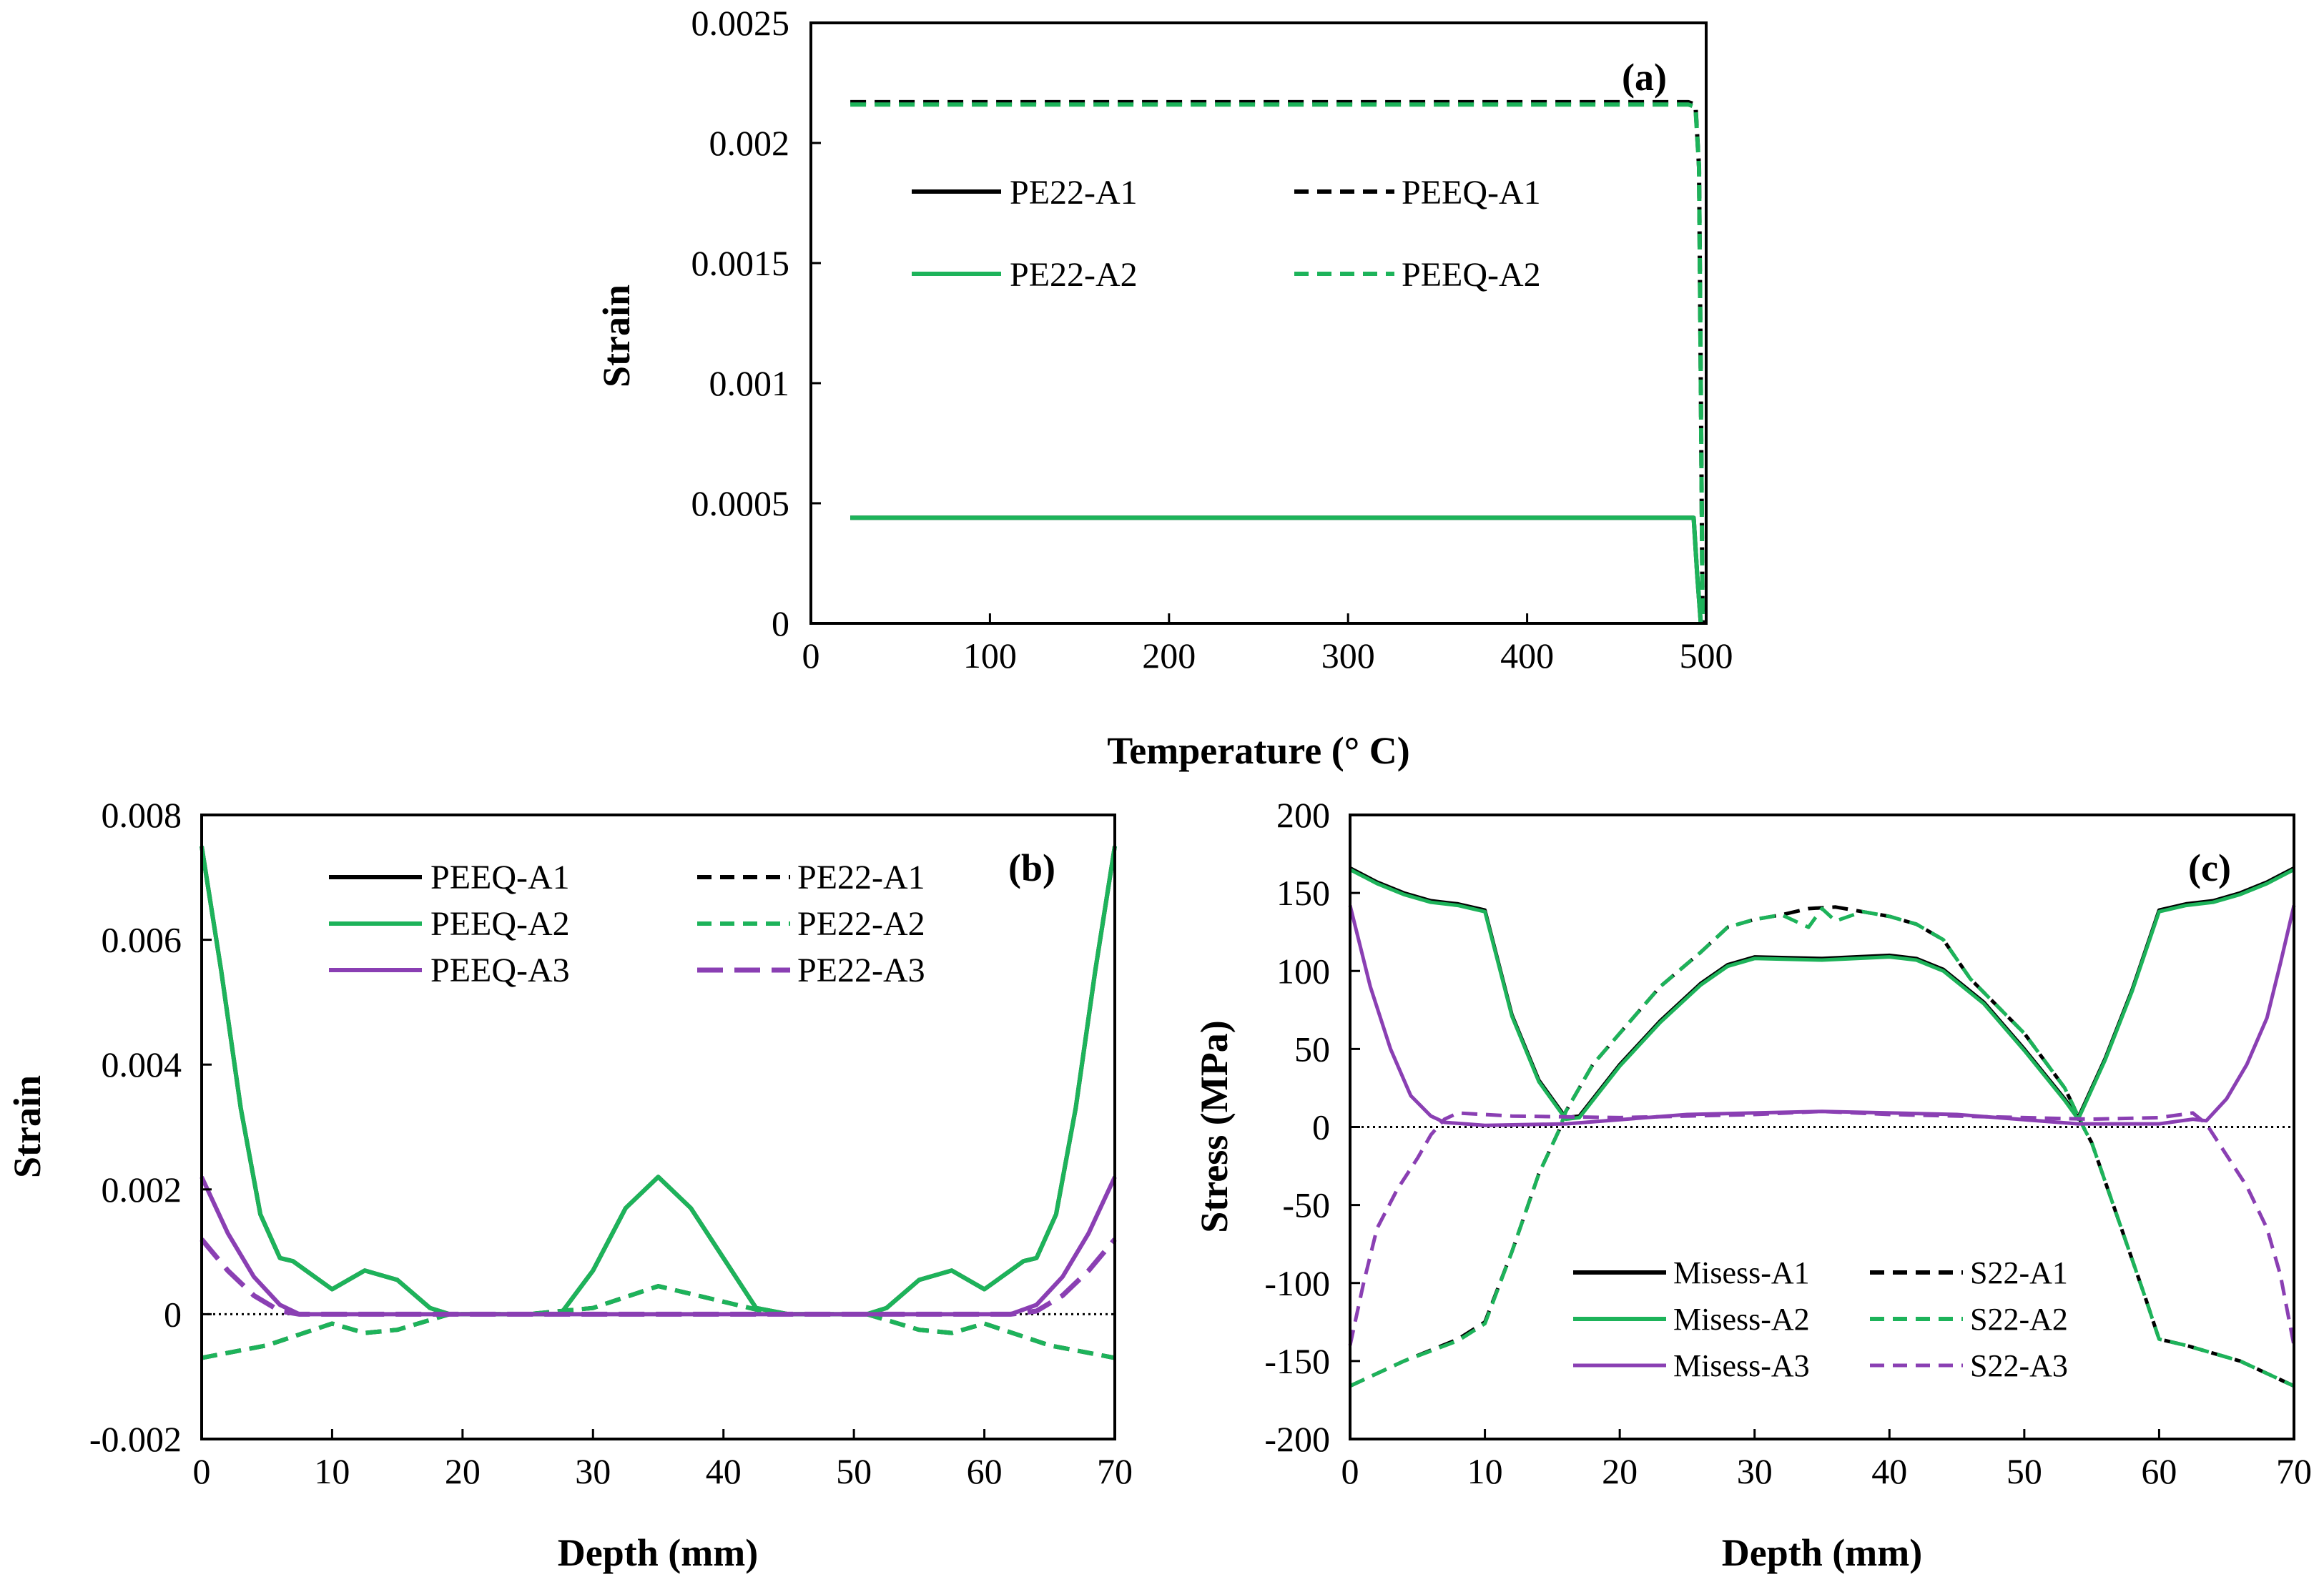 Image resolution: width=2324 pixels, height=1577 pixels. Describe the element at coordinates (1822, 1227) in the screenshot. I see `series-line-s22-a3` at that location.